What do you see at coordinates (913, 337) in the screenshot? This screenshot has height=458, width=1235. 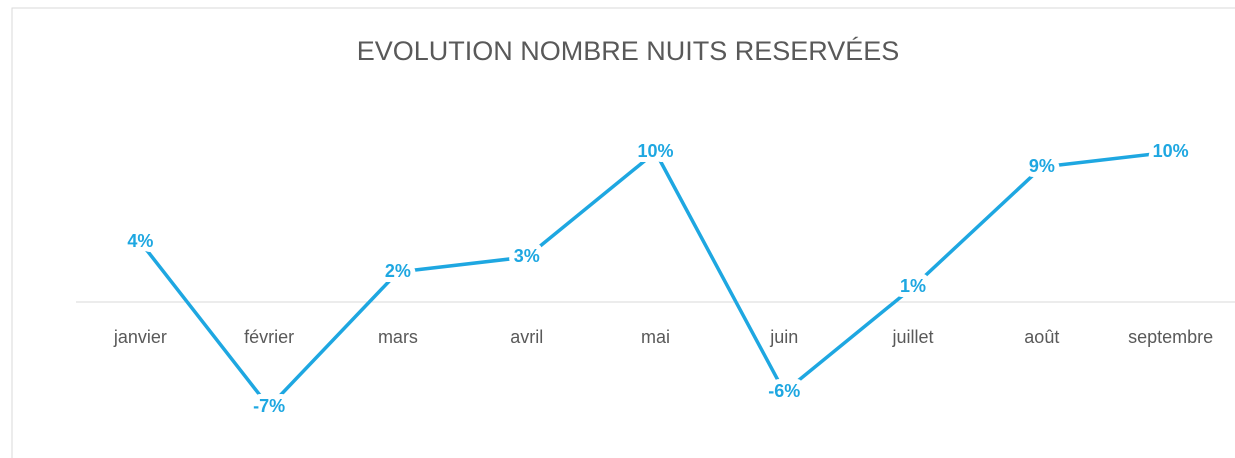 I see `x-tick-label: juillet` at bounding box center [913, 337].